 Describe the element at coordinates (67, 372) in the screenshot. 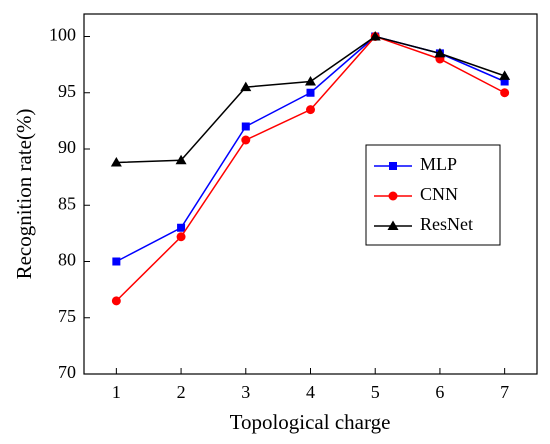

I see `y-tick-label: 70` at that location.